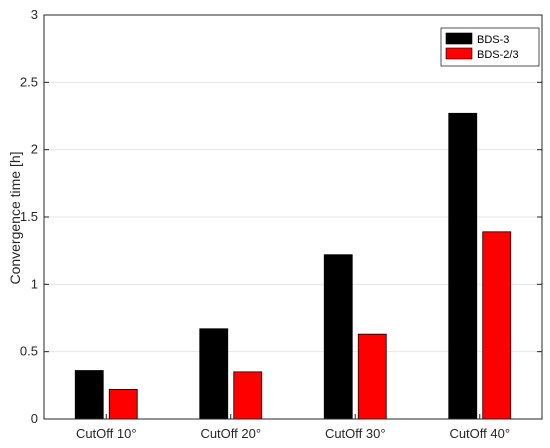  I want to click on y-tick-label: 0.5, so click(29, 351).